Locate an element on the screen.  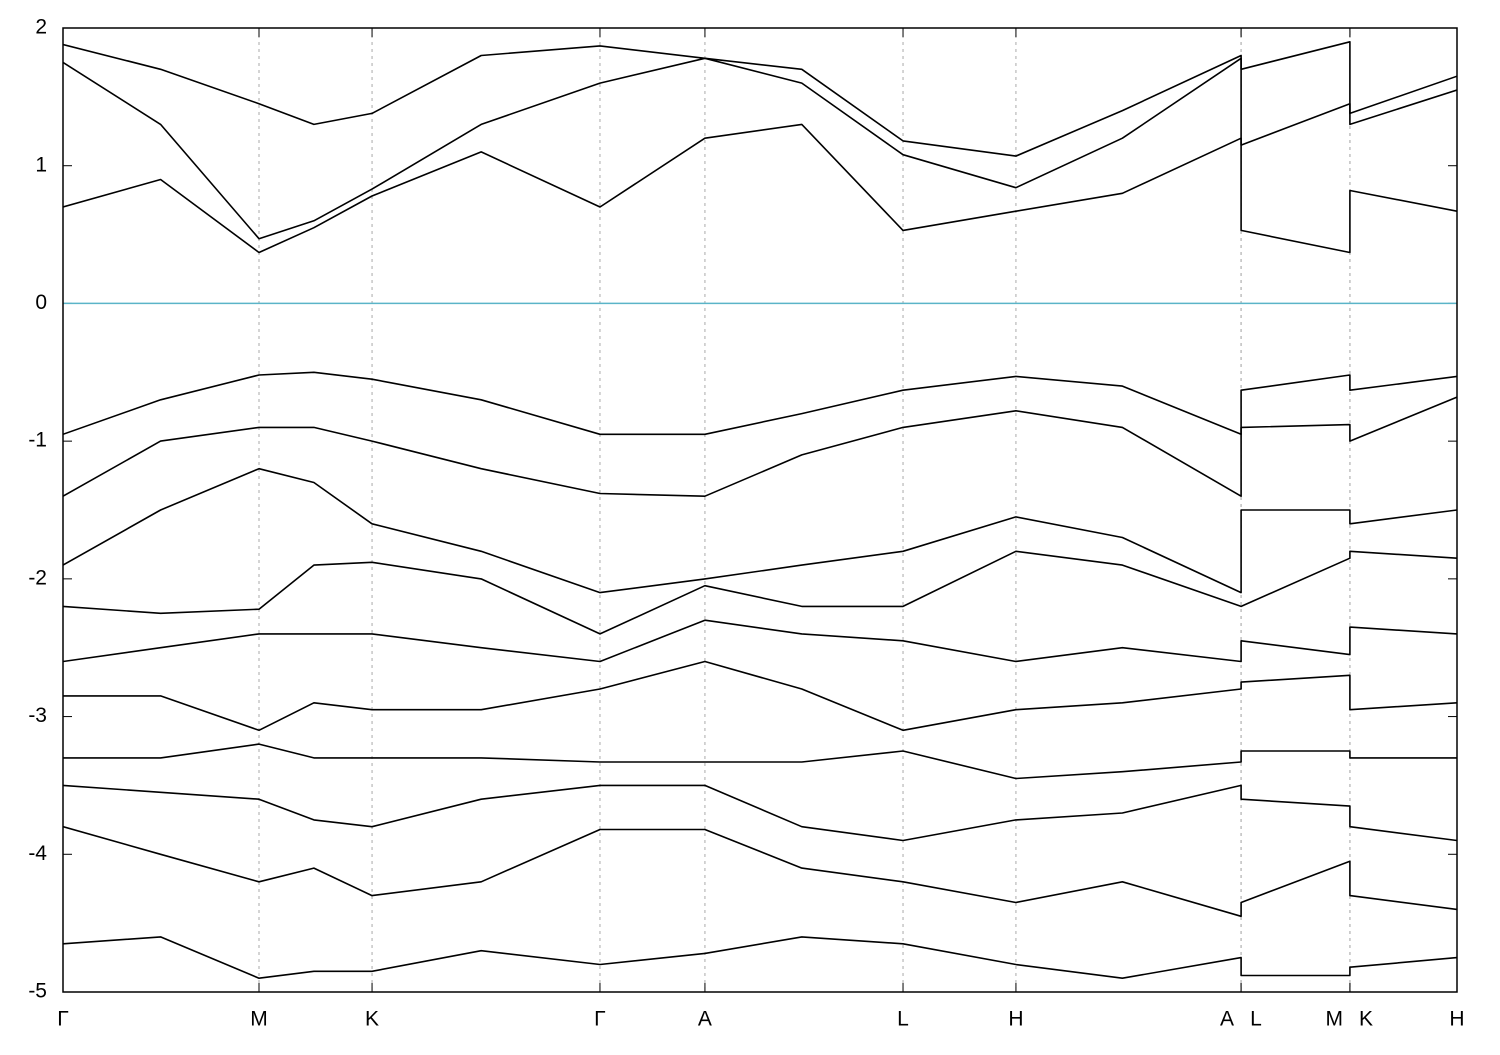
y-tick-label: -5 is located at coordinates (37, 991).